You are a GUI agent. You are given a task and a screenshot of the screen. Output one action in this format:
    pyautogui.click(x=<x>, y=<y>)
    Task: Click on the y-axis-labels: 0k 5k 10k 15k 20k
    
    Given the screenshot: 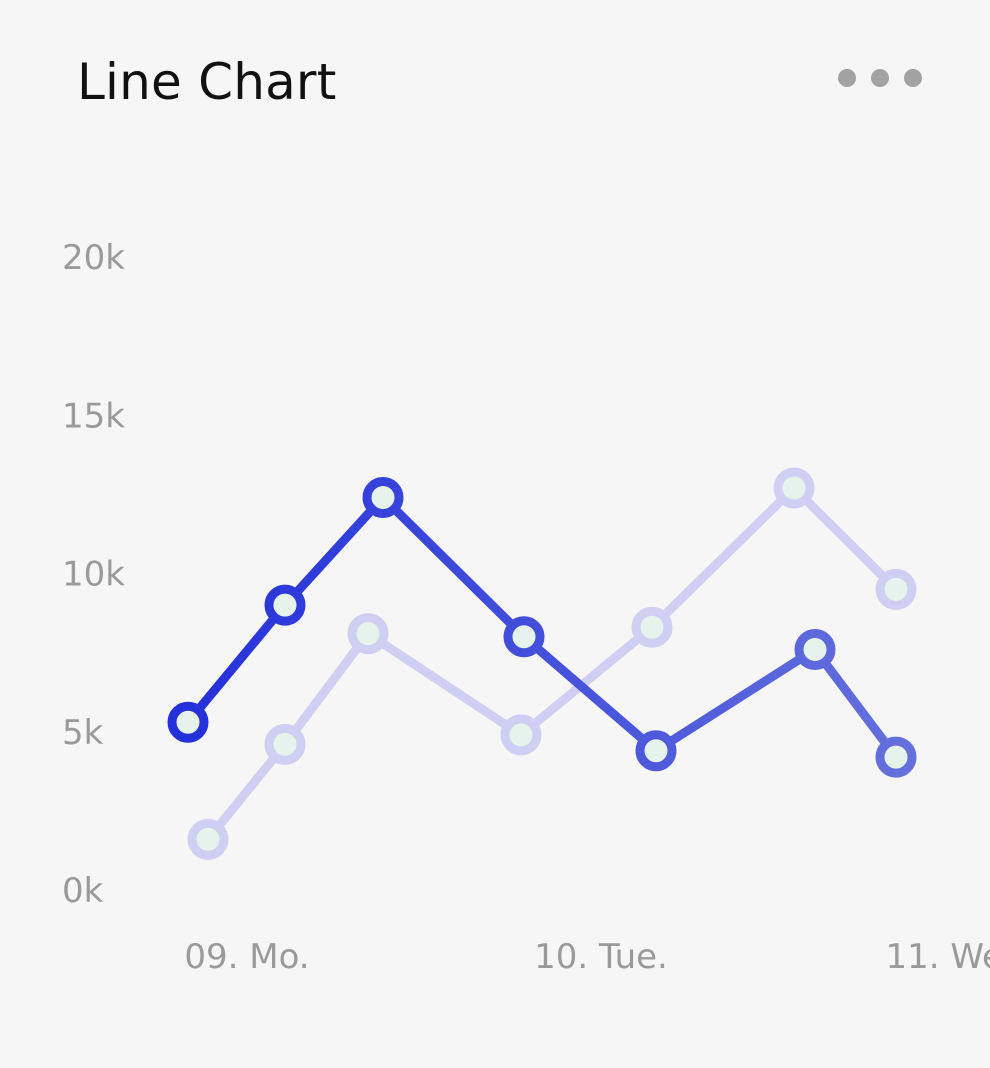 What is the action you would take?
    pyautogui.click(x=93, y=574)
    